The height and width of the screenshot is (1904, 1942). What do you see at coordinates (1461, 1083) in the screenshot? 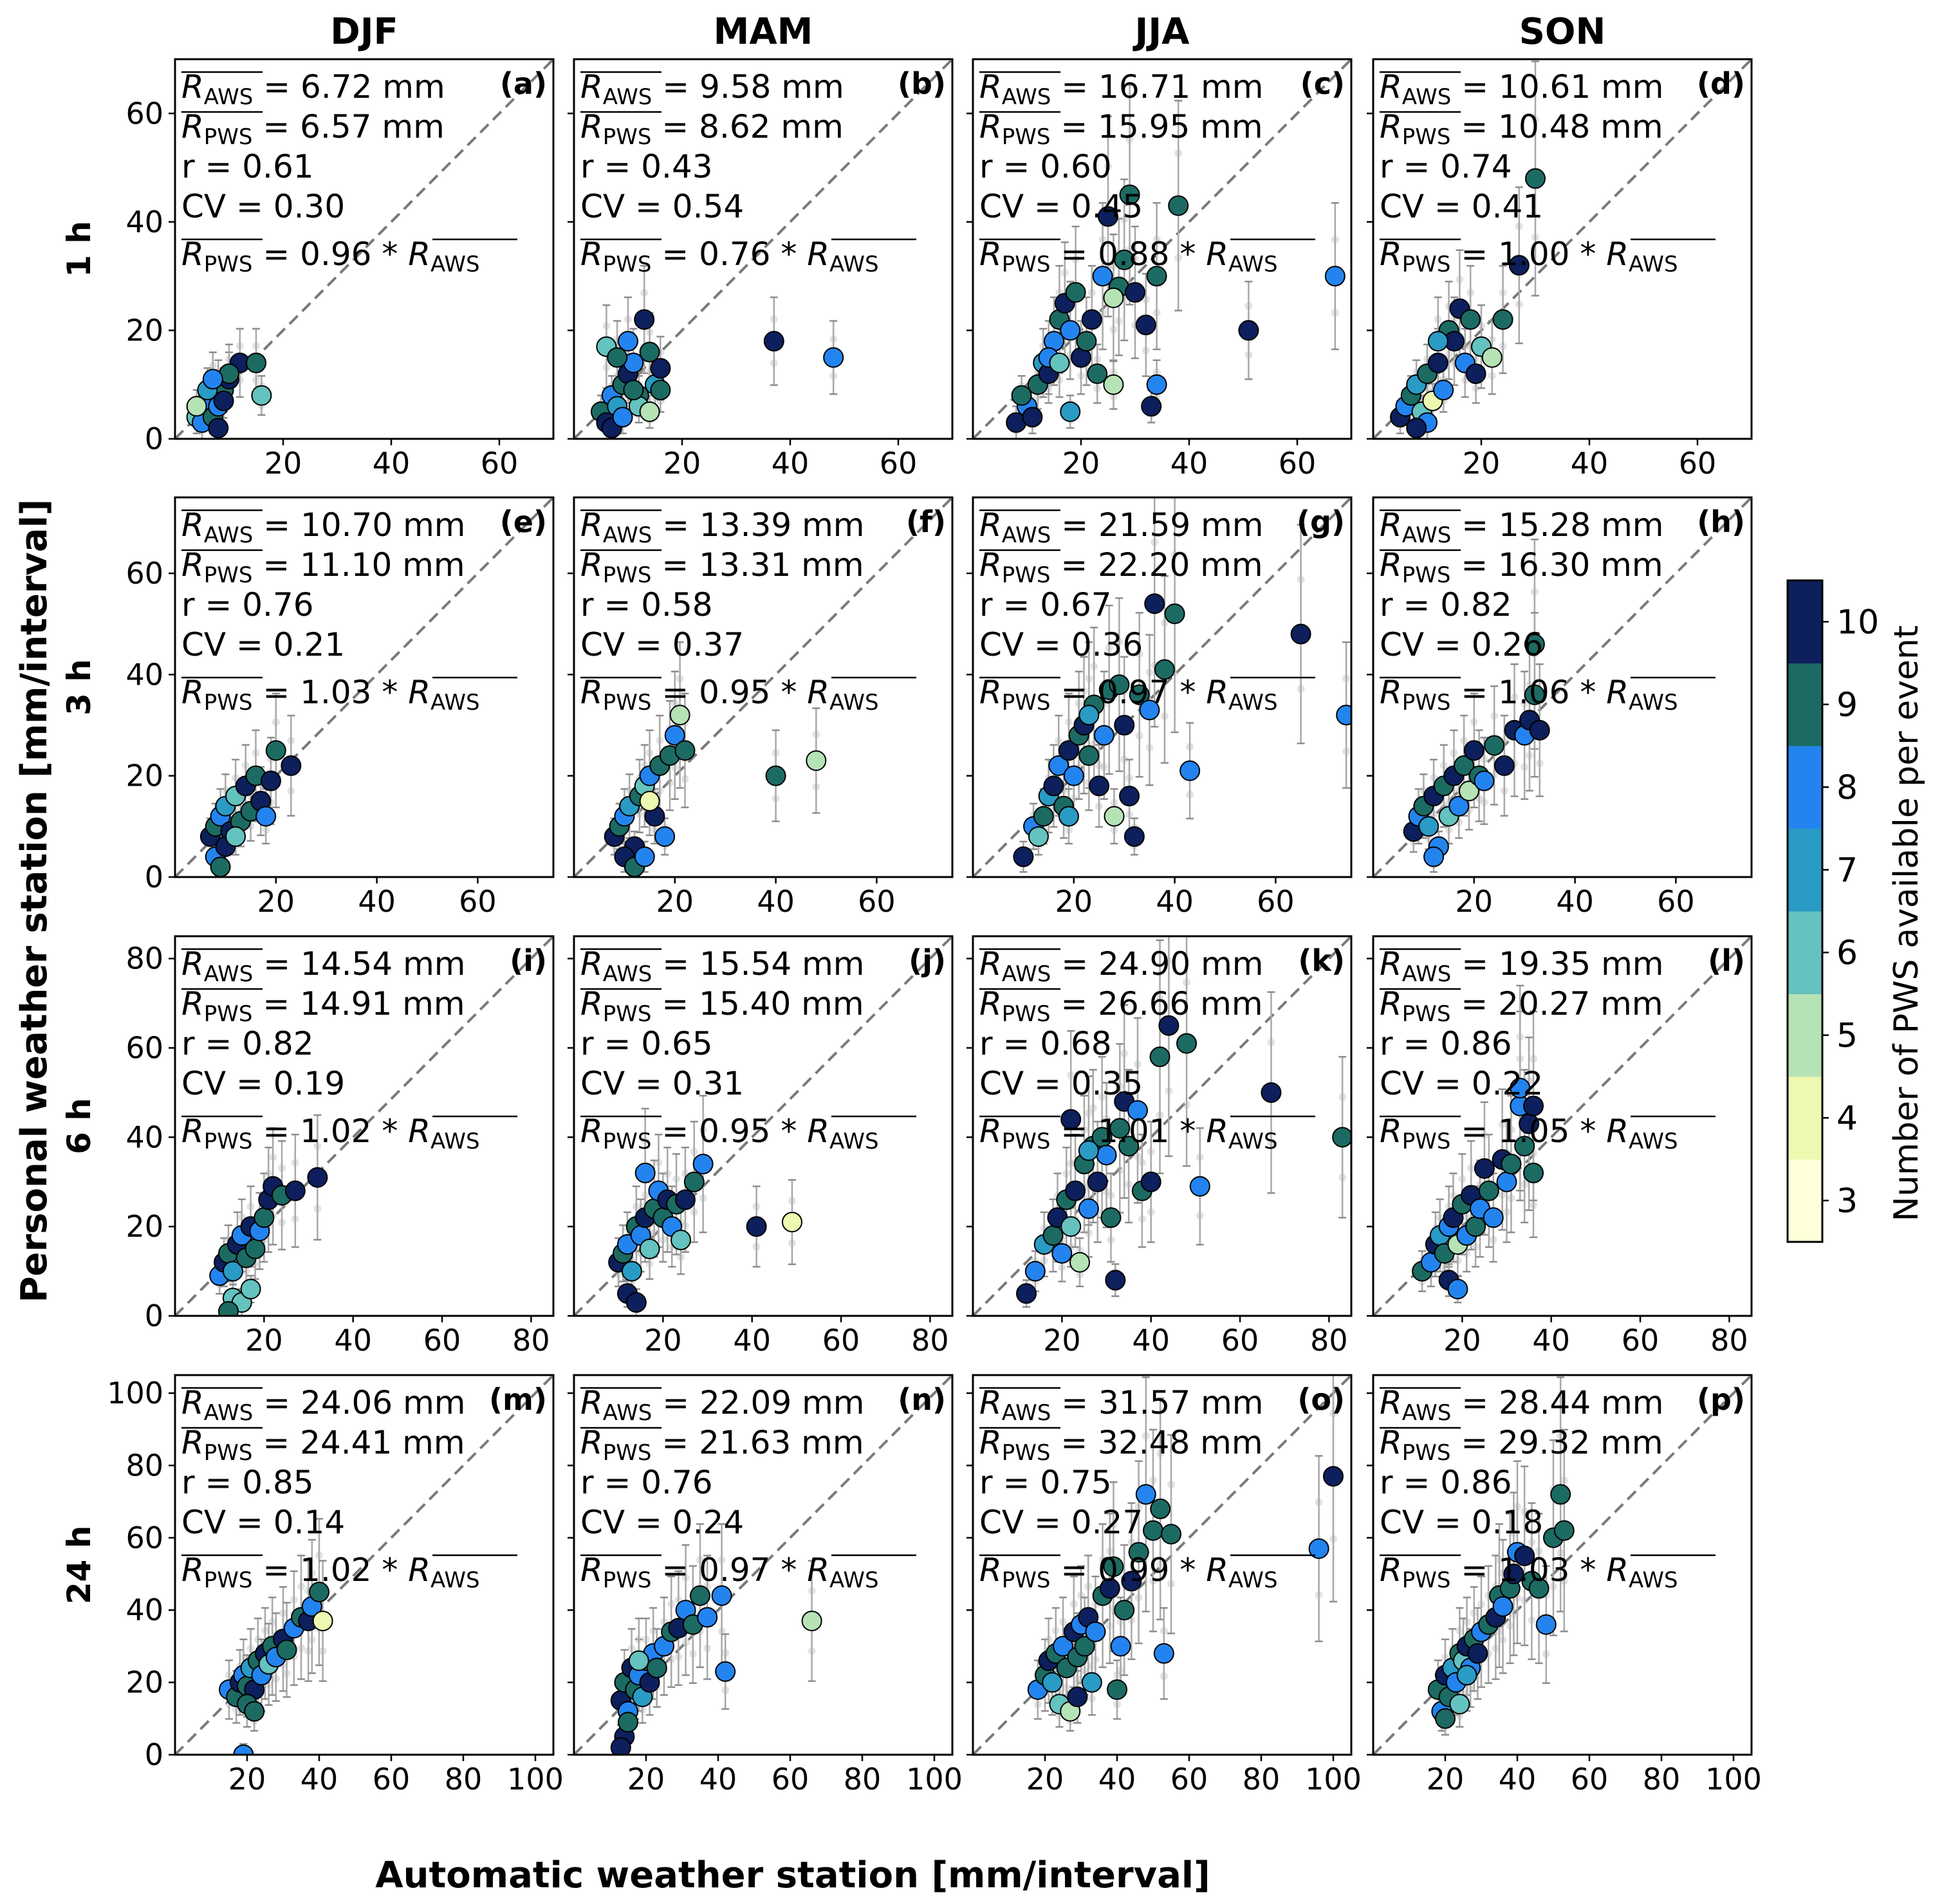
I see `stat-cv: CV = 0.22` at bounding box center [1461, 1083].